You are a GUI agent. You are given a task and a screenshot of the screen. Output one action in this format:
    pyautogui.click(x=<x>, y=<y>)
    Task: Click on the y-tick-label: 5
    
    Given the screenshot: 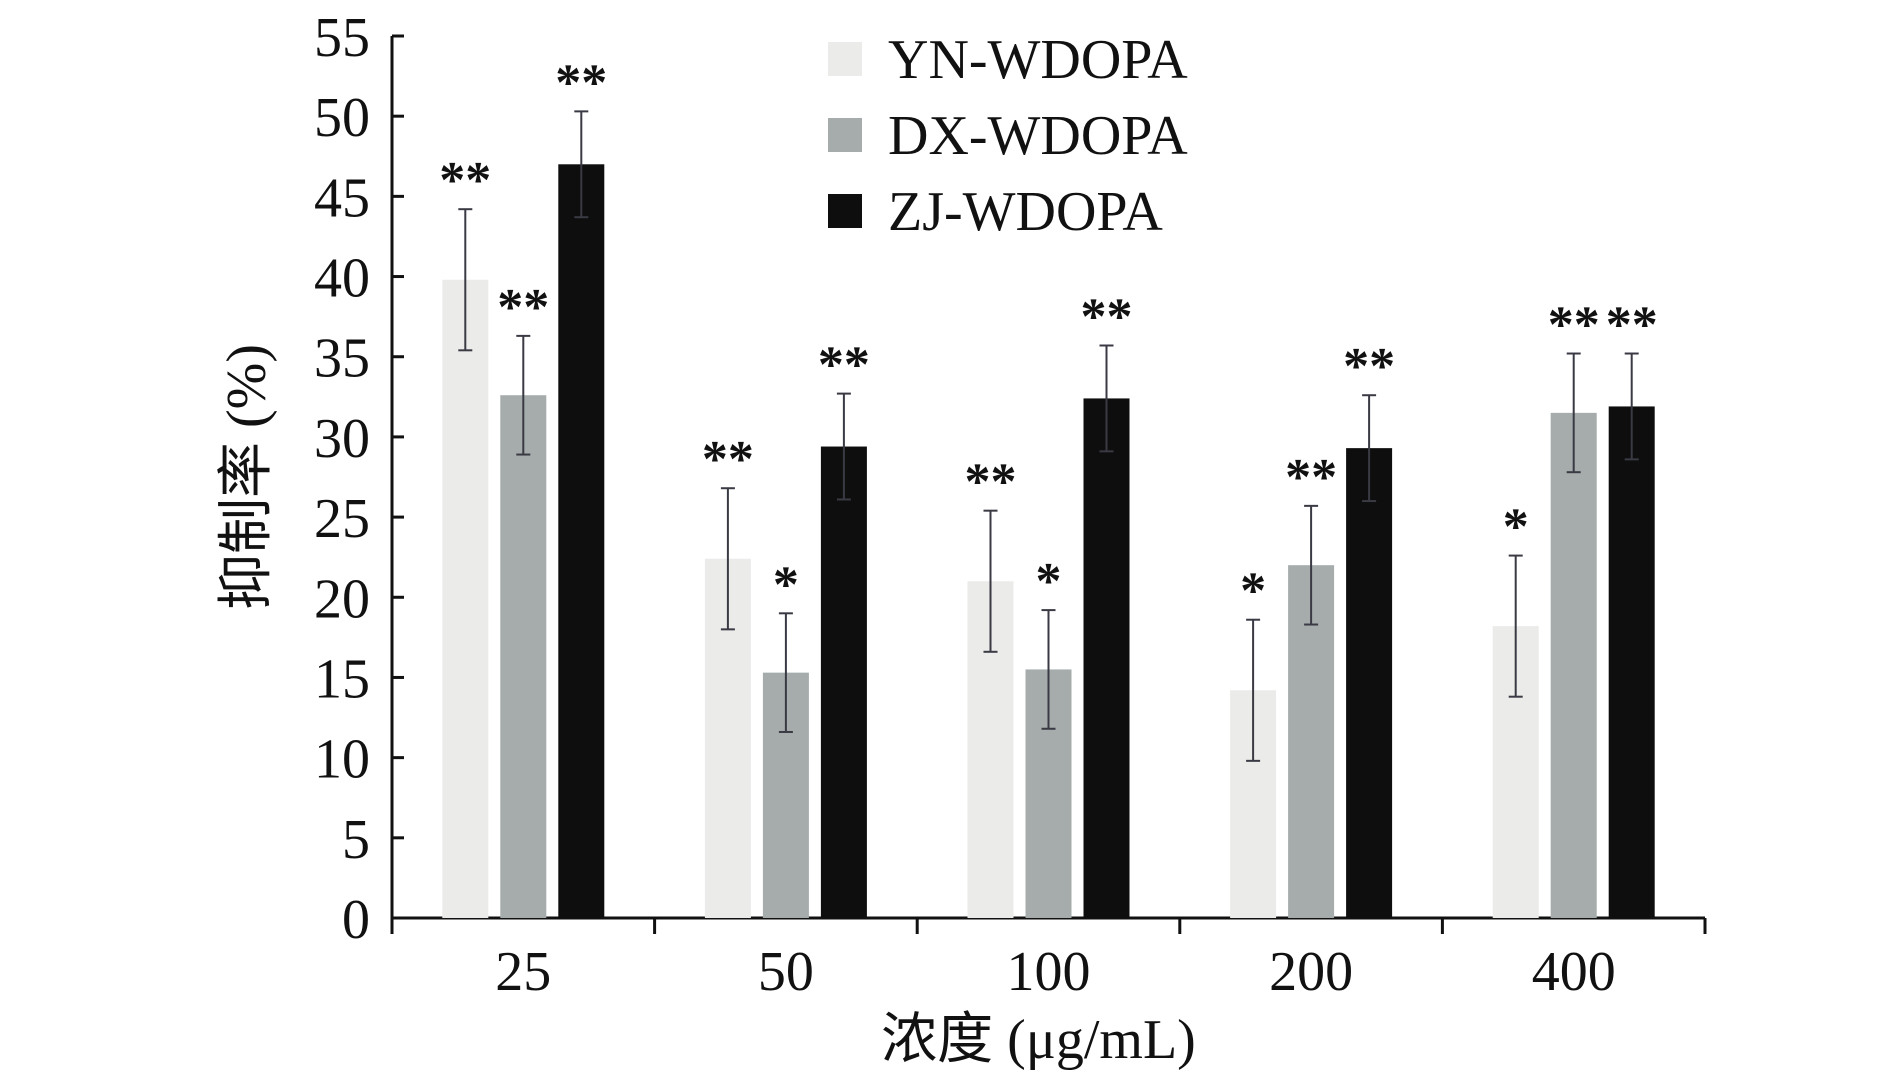 What is the action you would take?
    pyautogui.click(x=356, y=840)
    